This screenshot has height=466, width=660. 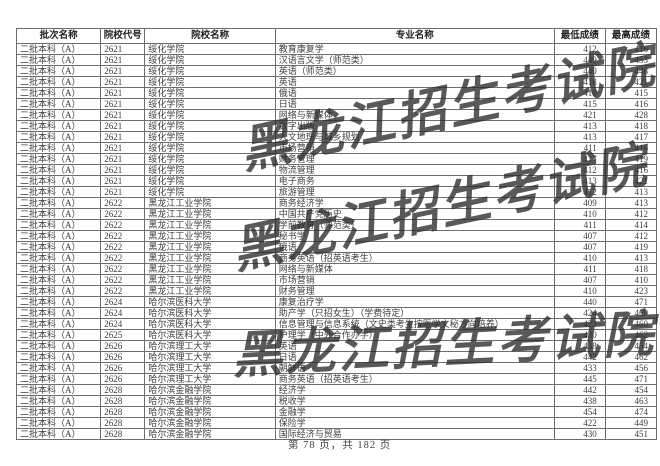 What do you see at coordinates (336, 379) in the screenshot?
I see `table-row: 二批本科（A） 2626 哈尔滨理工大学 商务英语（招英语考生） 445 471` at bounding box center [336, 379].